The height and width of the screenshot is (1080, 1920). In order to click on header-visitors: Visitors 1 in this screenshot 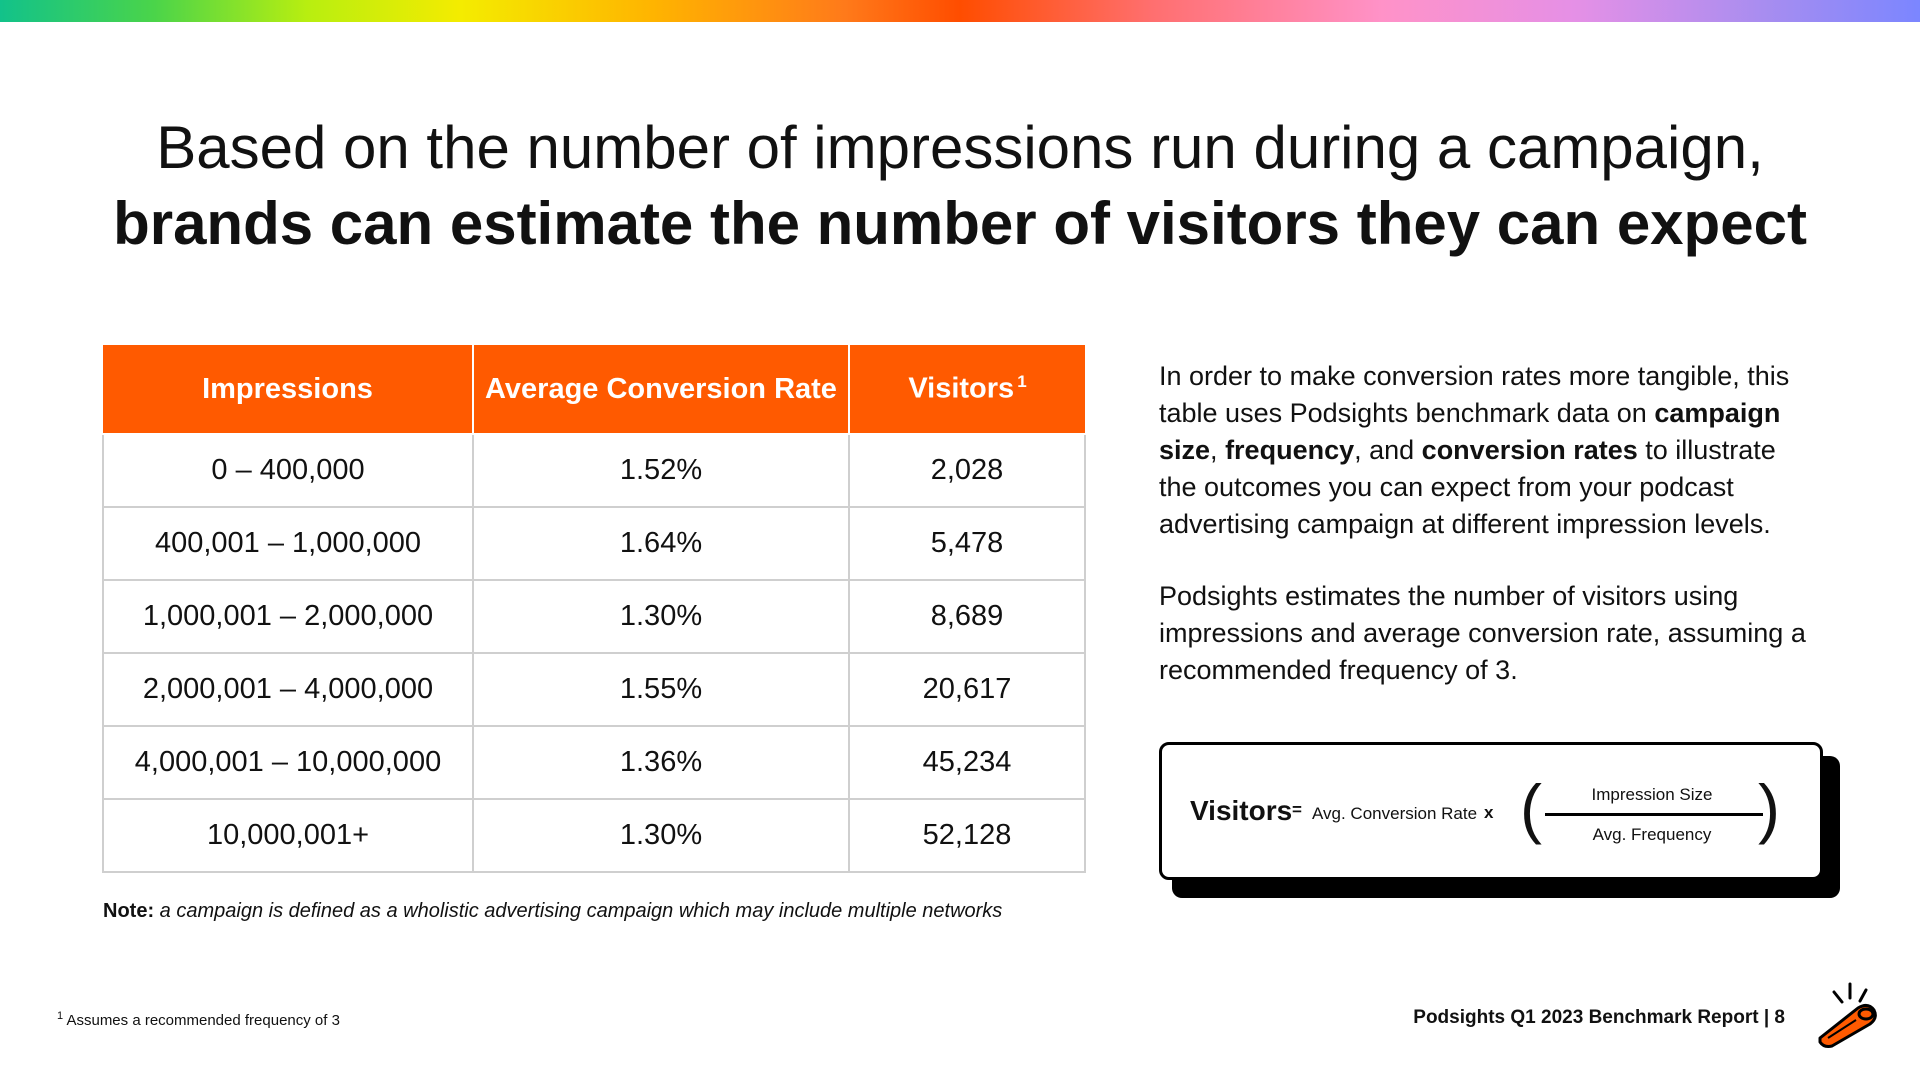, I will do `click(966, 390)`.